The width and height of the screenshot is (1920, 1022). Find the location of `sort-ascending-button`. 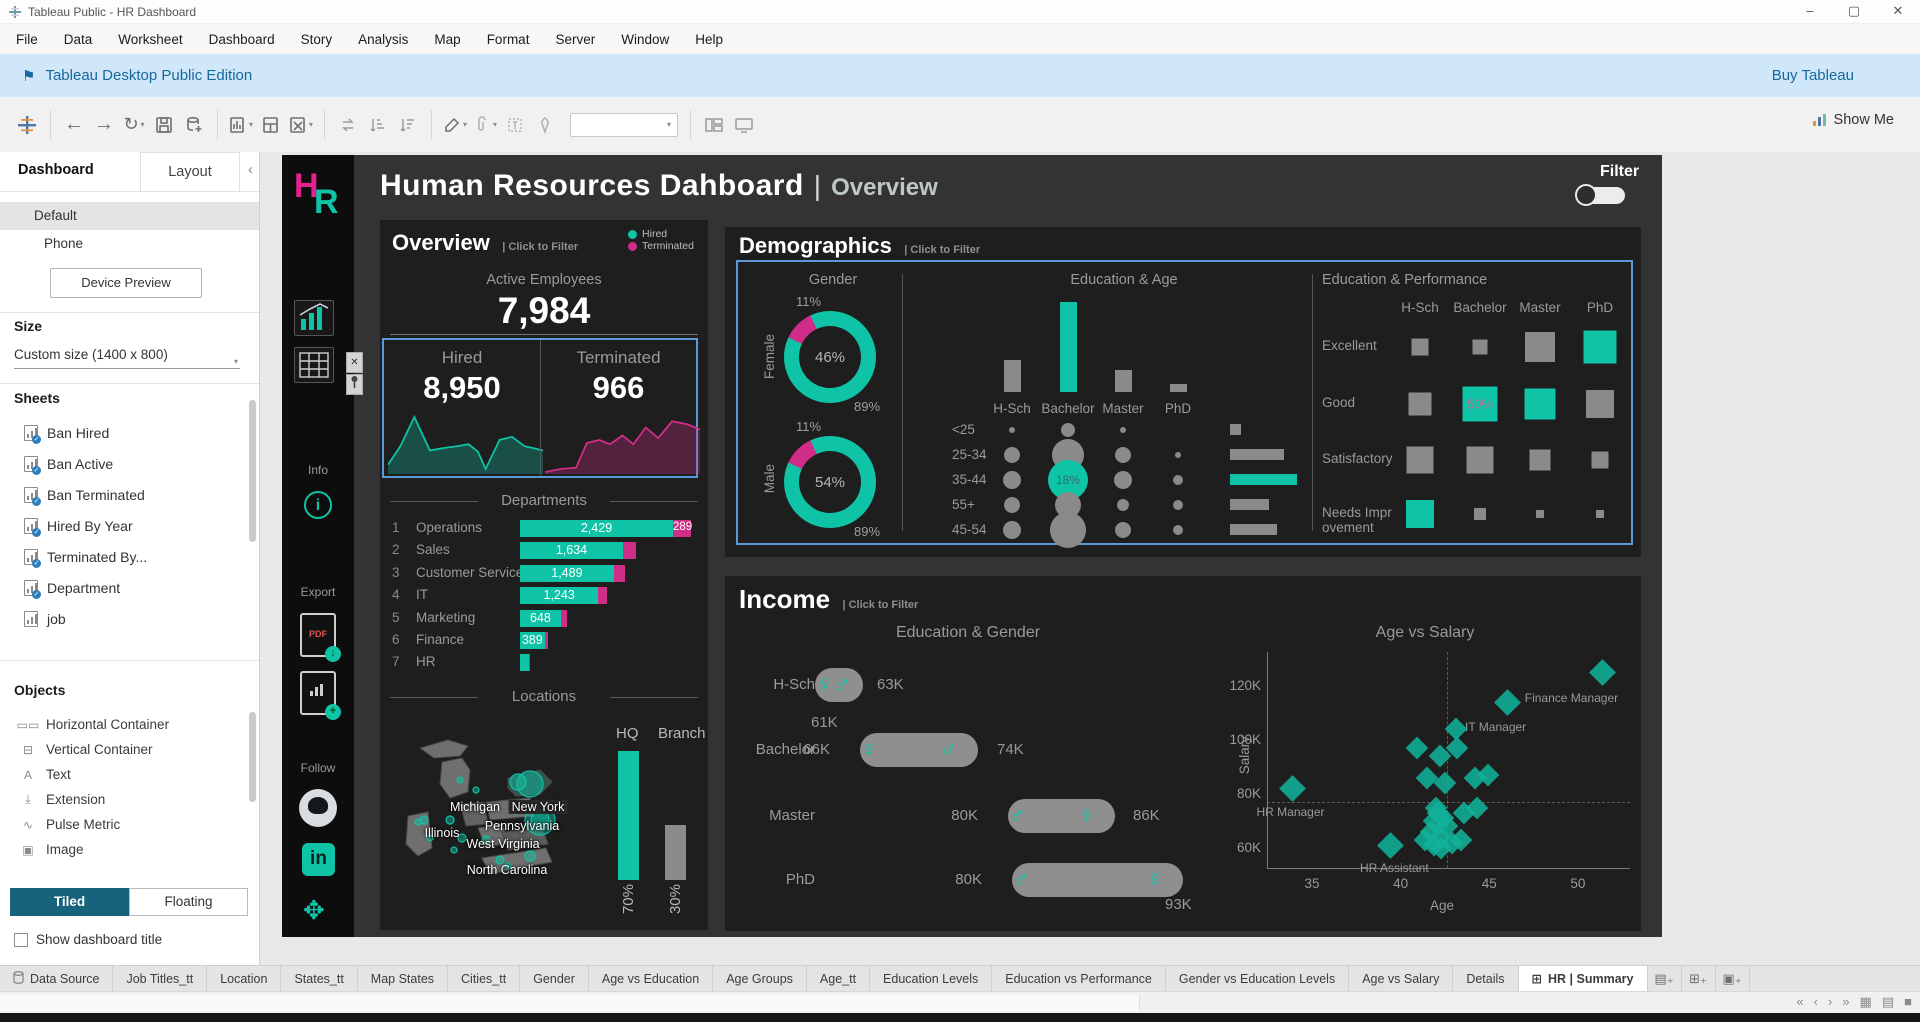

sort-ascending-button is located at coordinates (378, 125).